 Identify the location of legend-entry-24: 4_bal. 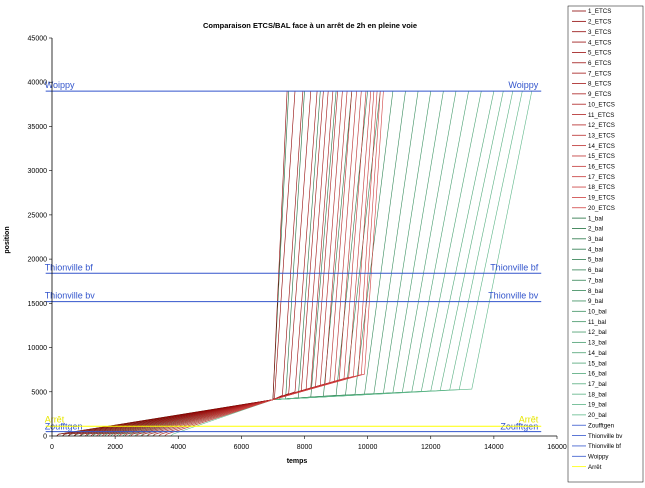
(595, 249).